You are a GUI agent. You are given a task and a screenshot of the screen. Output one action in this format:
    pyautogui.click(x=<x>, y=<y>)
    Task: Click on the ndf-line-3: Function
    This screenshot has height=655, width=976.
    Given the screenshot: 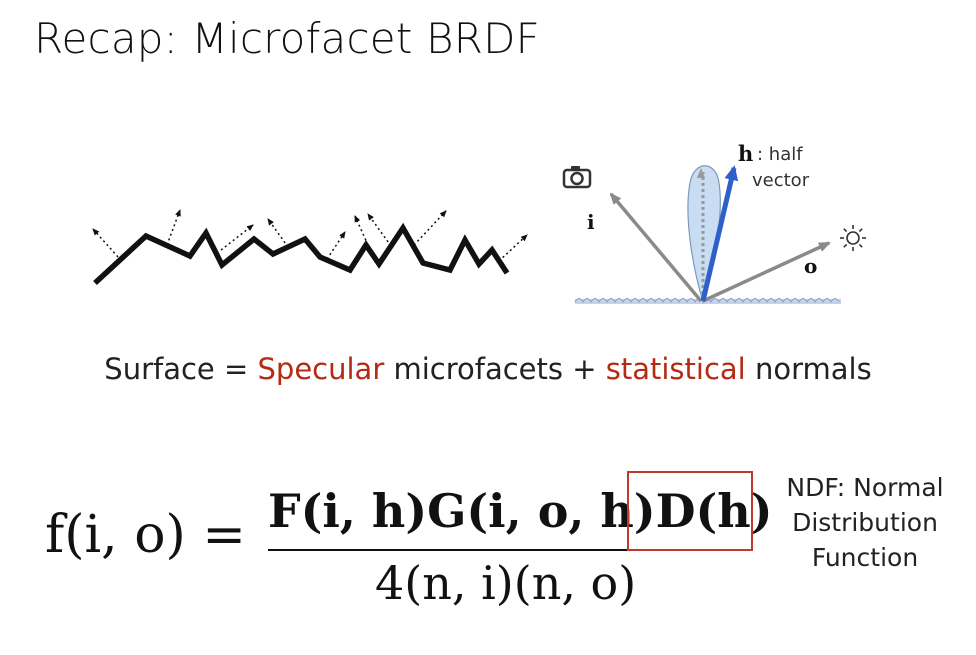 What is the action you would take?
    pyautogui.click(x=865, y=557)
    